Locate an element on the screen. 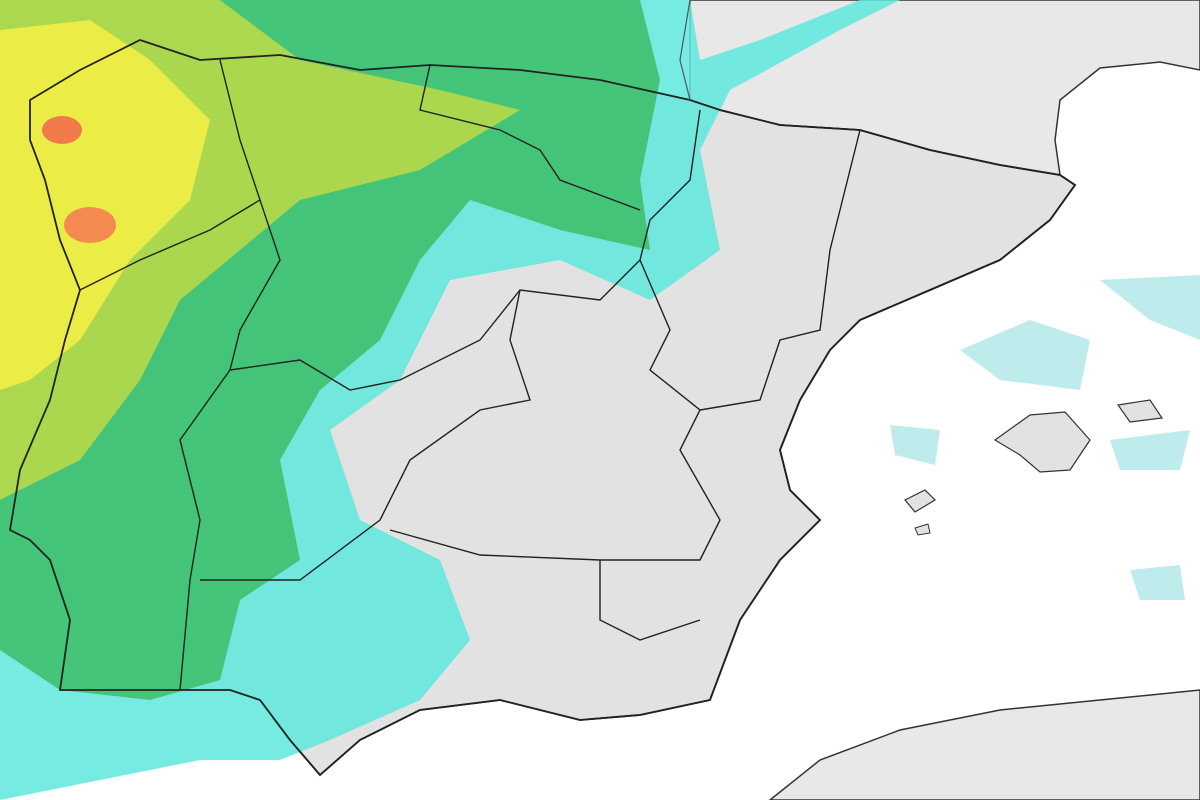 This screenshot has width=1200, height=800. menorca is located at coordinates (1140, 411).